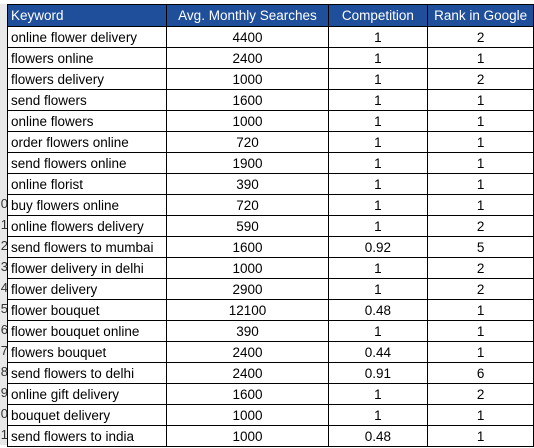 This screenshot has width=534, height=448. Describe the element at coordinates (247, 310) in the screenshot. I see `searches-cell: 12100` at that location.